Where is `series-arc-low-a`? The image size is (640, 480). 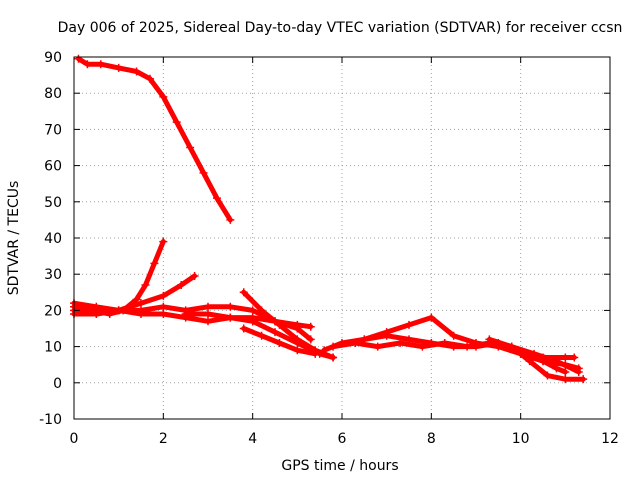
series-arc-low-a is located at coordinates (279, 341).